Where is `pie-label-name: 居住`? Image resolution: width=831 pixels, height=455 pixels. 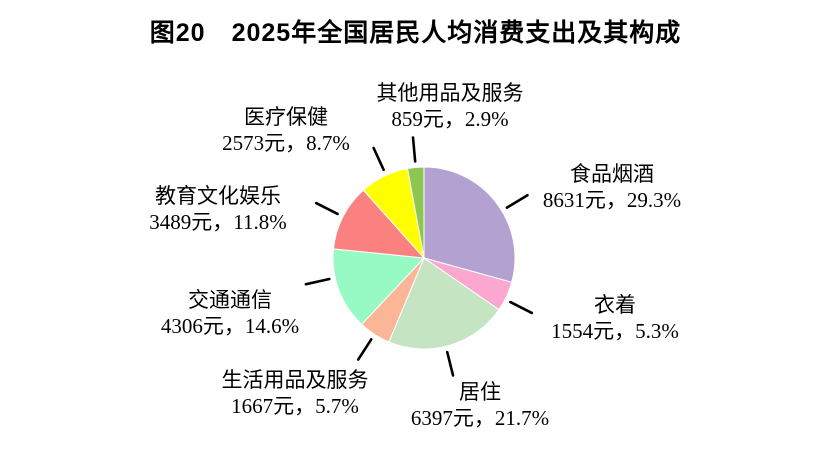 pie-label-name: 居住 is located at coordinates (480, 392).